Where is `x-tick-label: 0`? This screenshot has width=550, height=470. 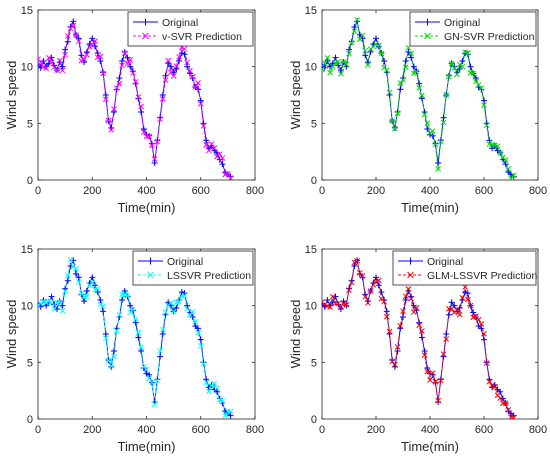
x-tick-label: 0 is located at coordinates (322, 430).